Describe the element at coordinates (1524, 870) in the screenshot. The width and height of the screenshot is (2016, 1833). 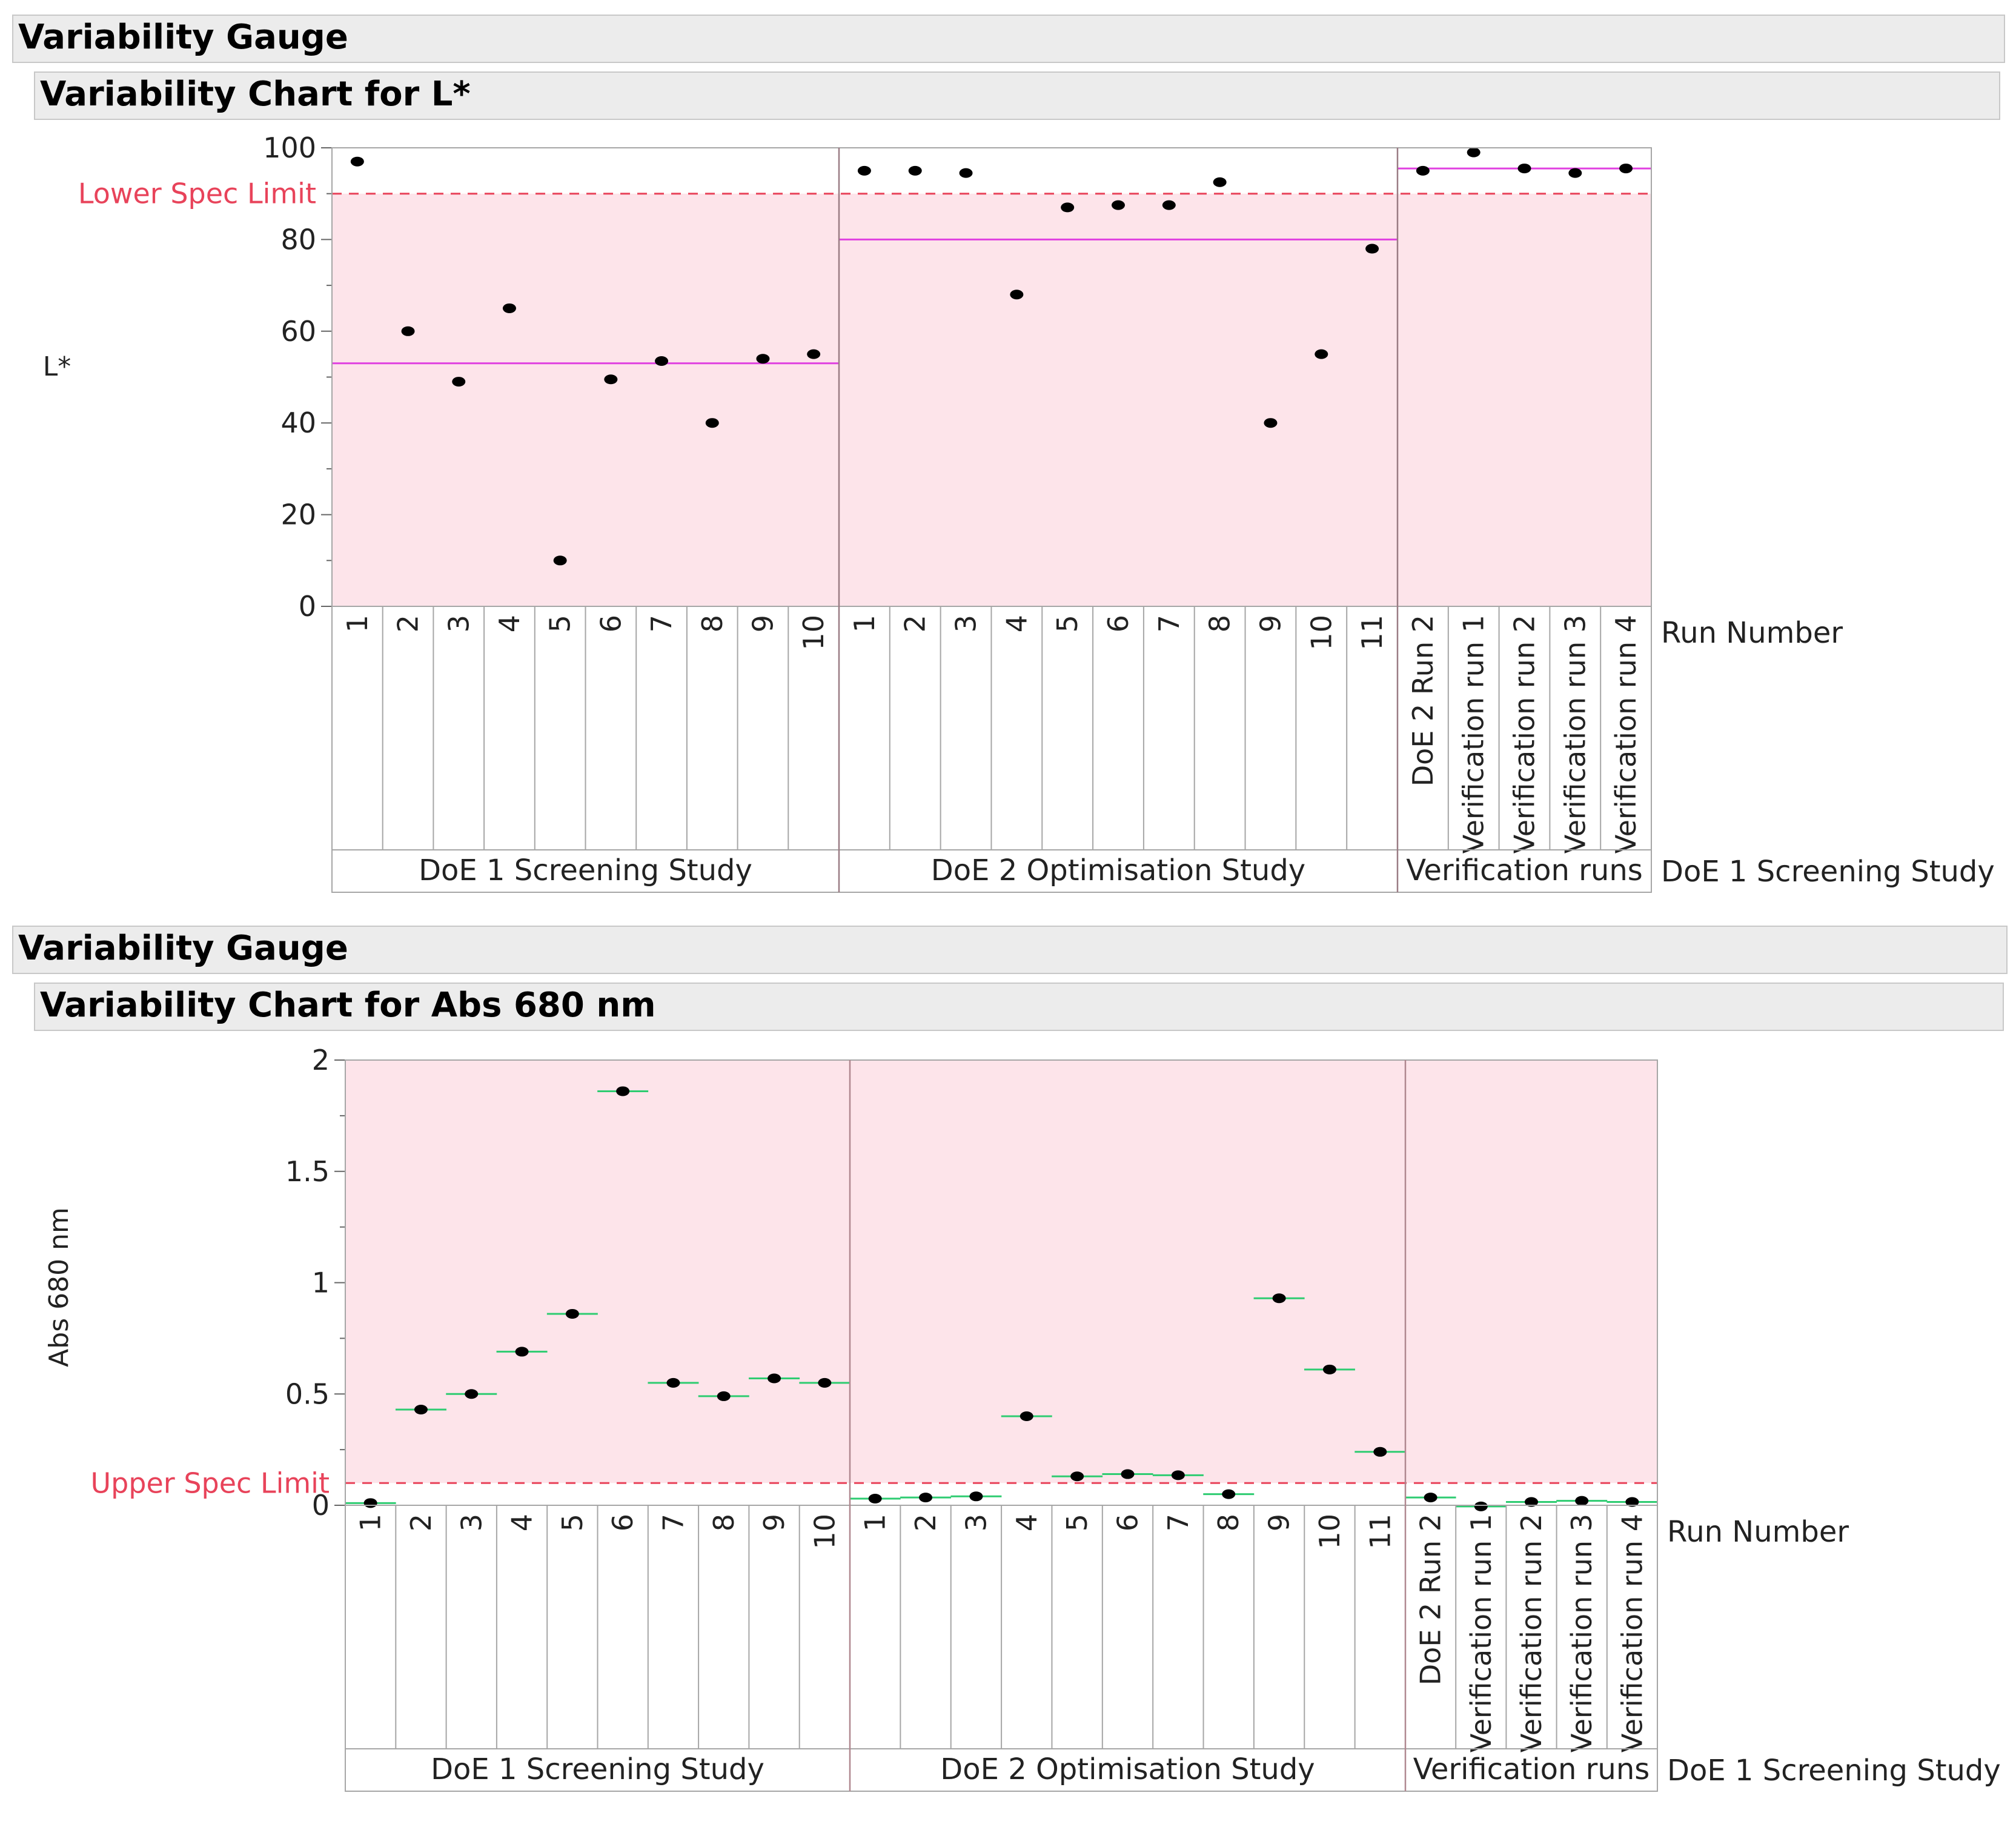
I see `group-label: Verification runs` at that location.